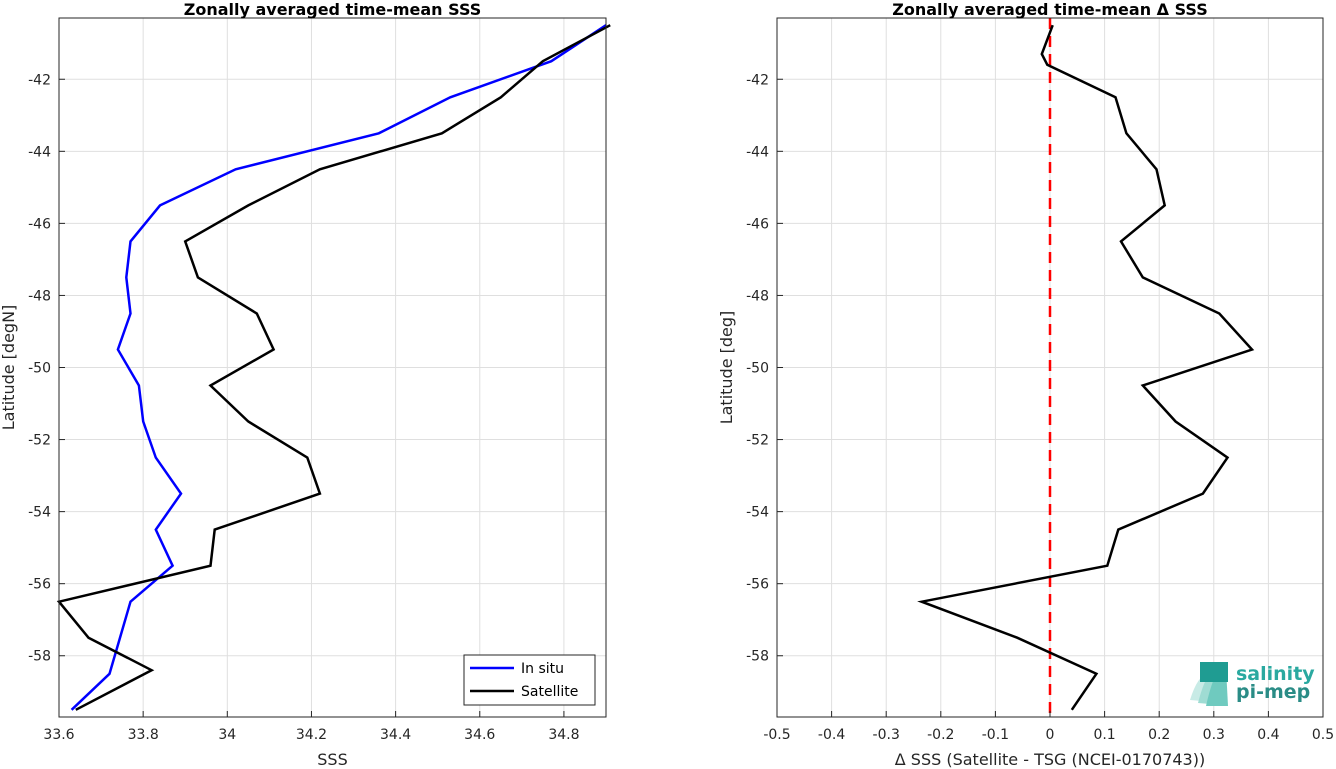 The width and height of the screenshot is (1336, 769). What do you see at coordinates (143, 735) in the screenshot?
I see `x-tick-label: 33.8` at bounding box center [143, 735].